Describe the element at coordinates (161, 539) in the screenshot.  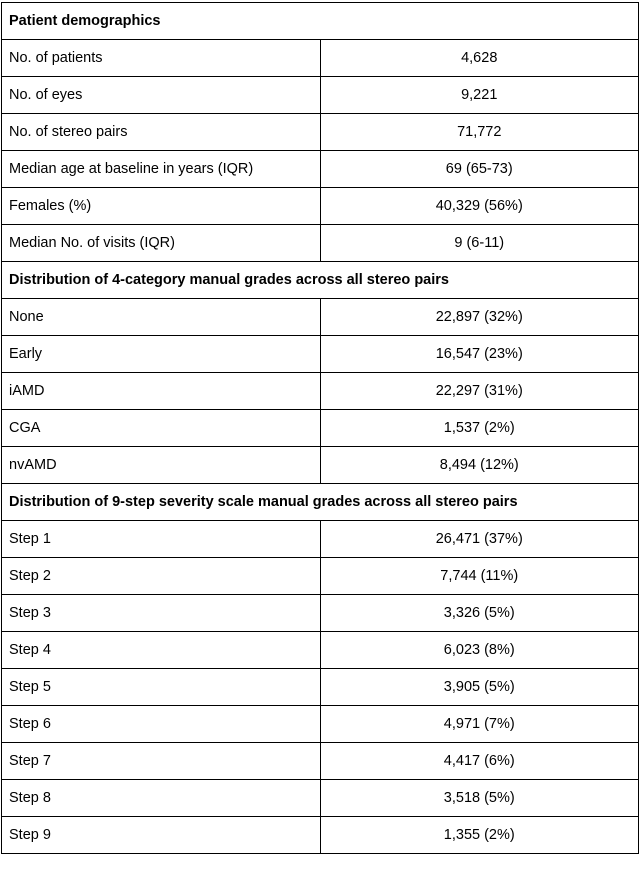
I see `row-label: Step 1` at that location.